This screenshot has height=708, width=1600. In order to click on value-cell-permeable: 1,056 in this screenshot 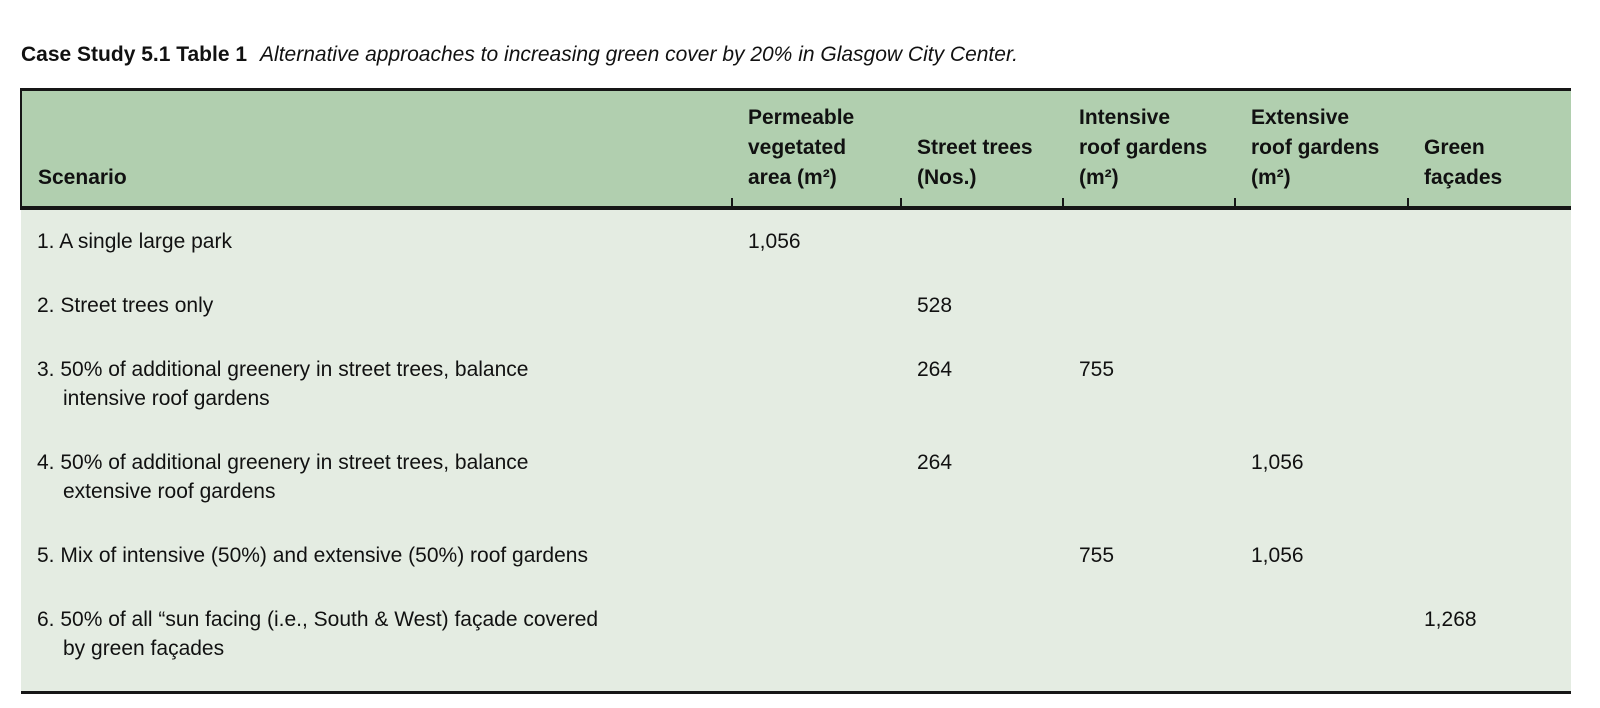, I will do `click(816, 241)`.